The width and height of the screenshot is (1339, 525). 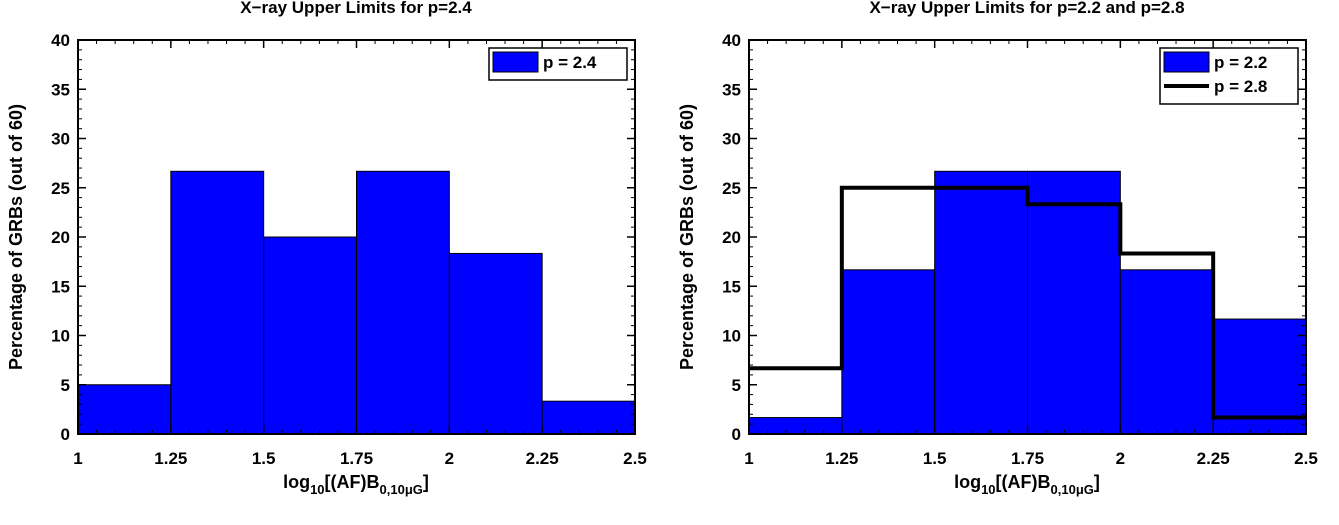 What do you see at coordinates (570, 62) in the screenshot?
I see `legend-label: p = 2.4` at bounding box center [570, 62].